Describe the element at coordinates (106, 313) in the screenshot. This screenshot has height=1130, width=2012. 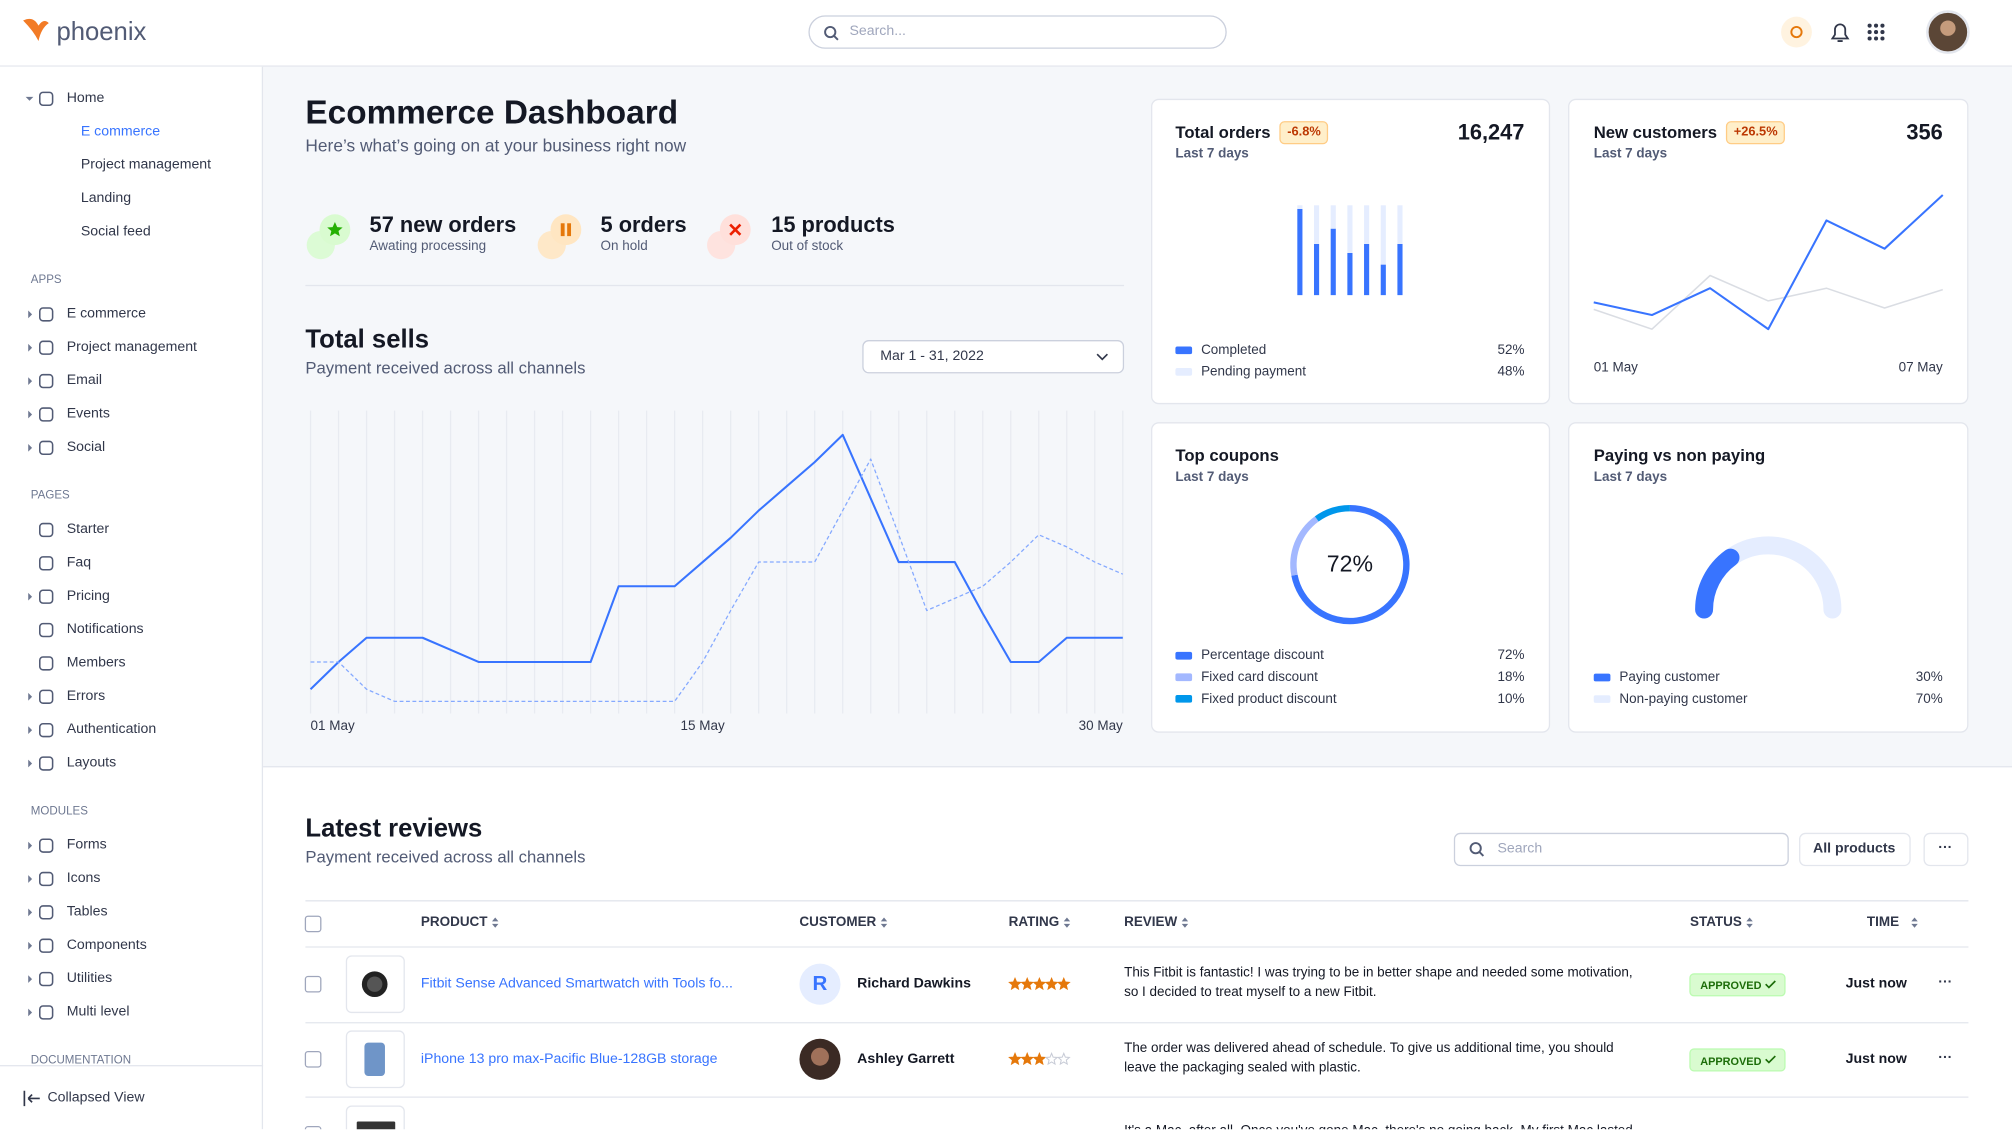
I see `nav-item: E commerce` at that location.